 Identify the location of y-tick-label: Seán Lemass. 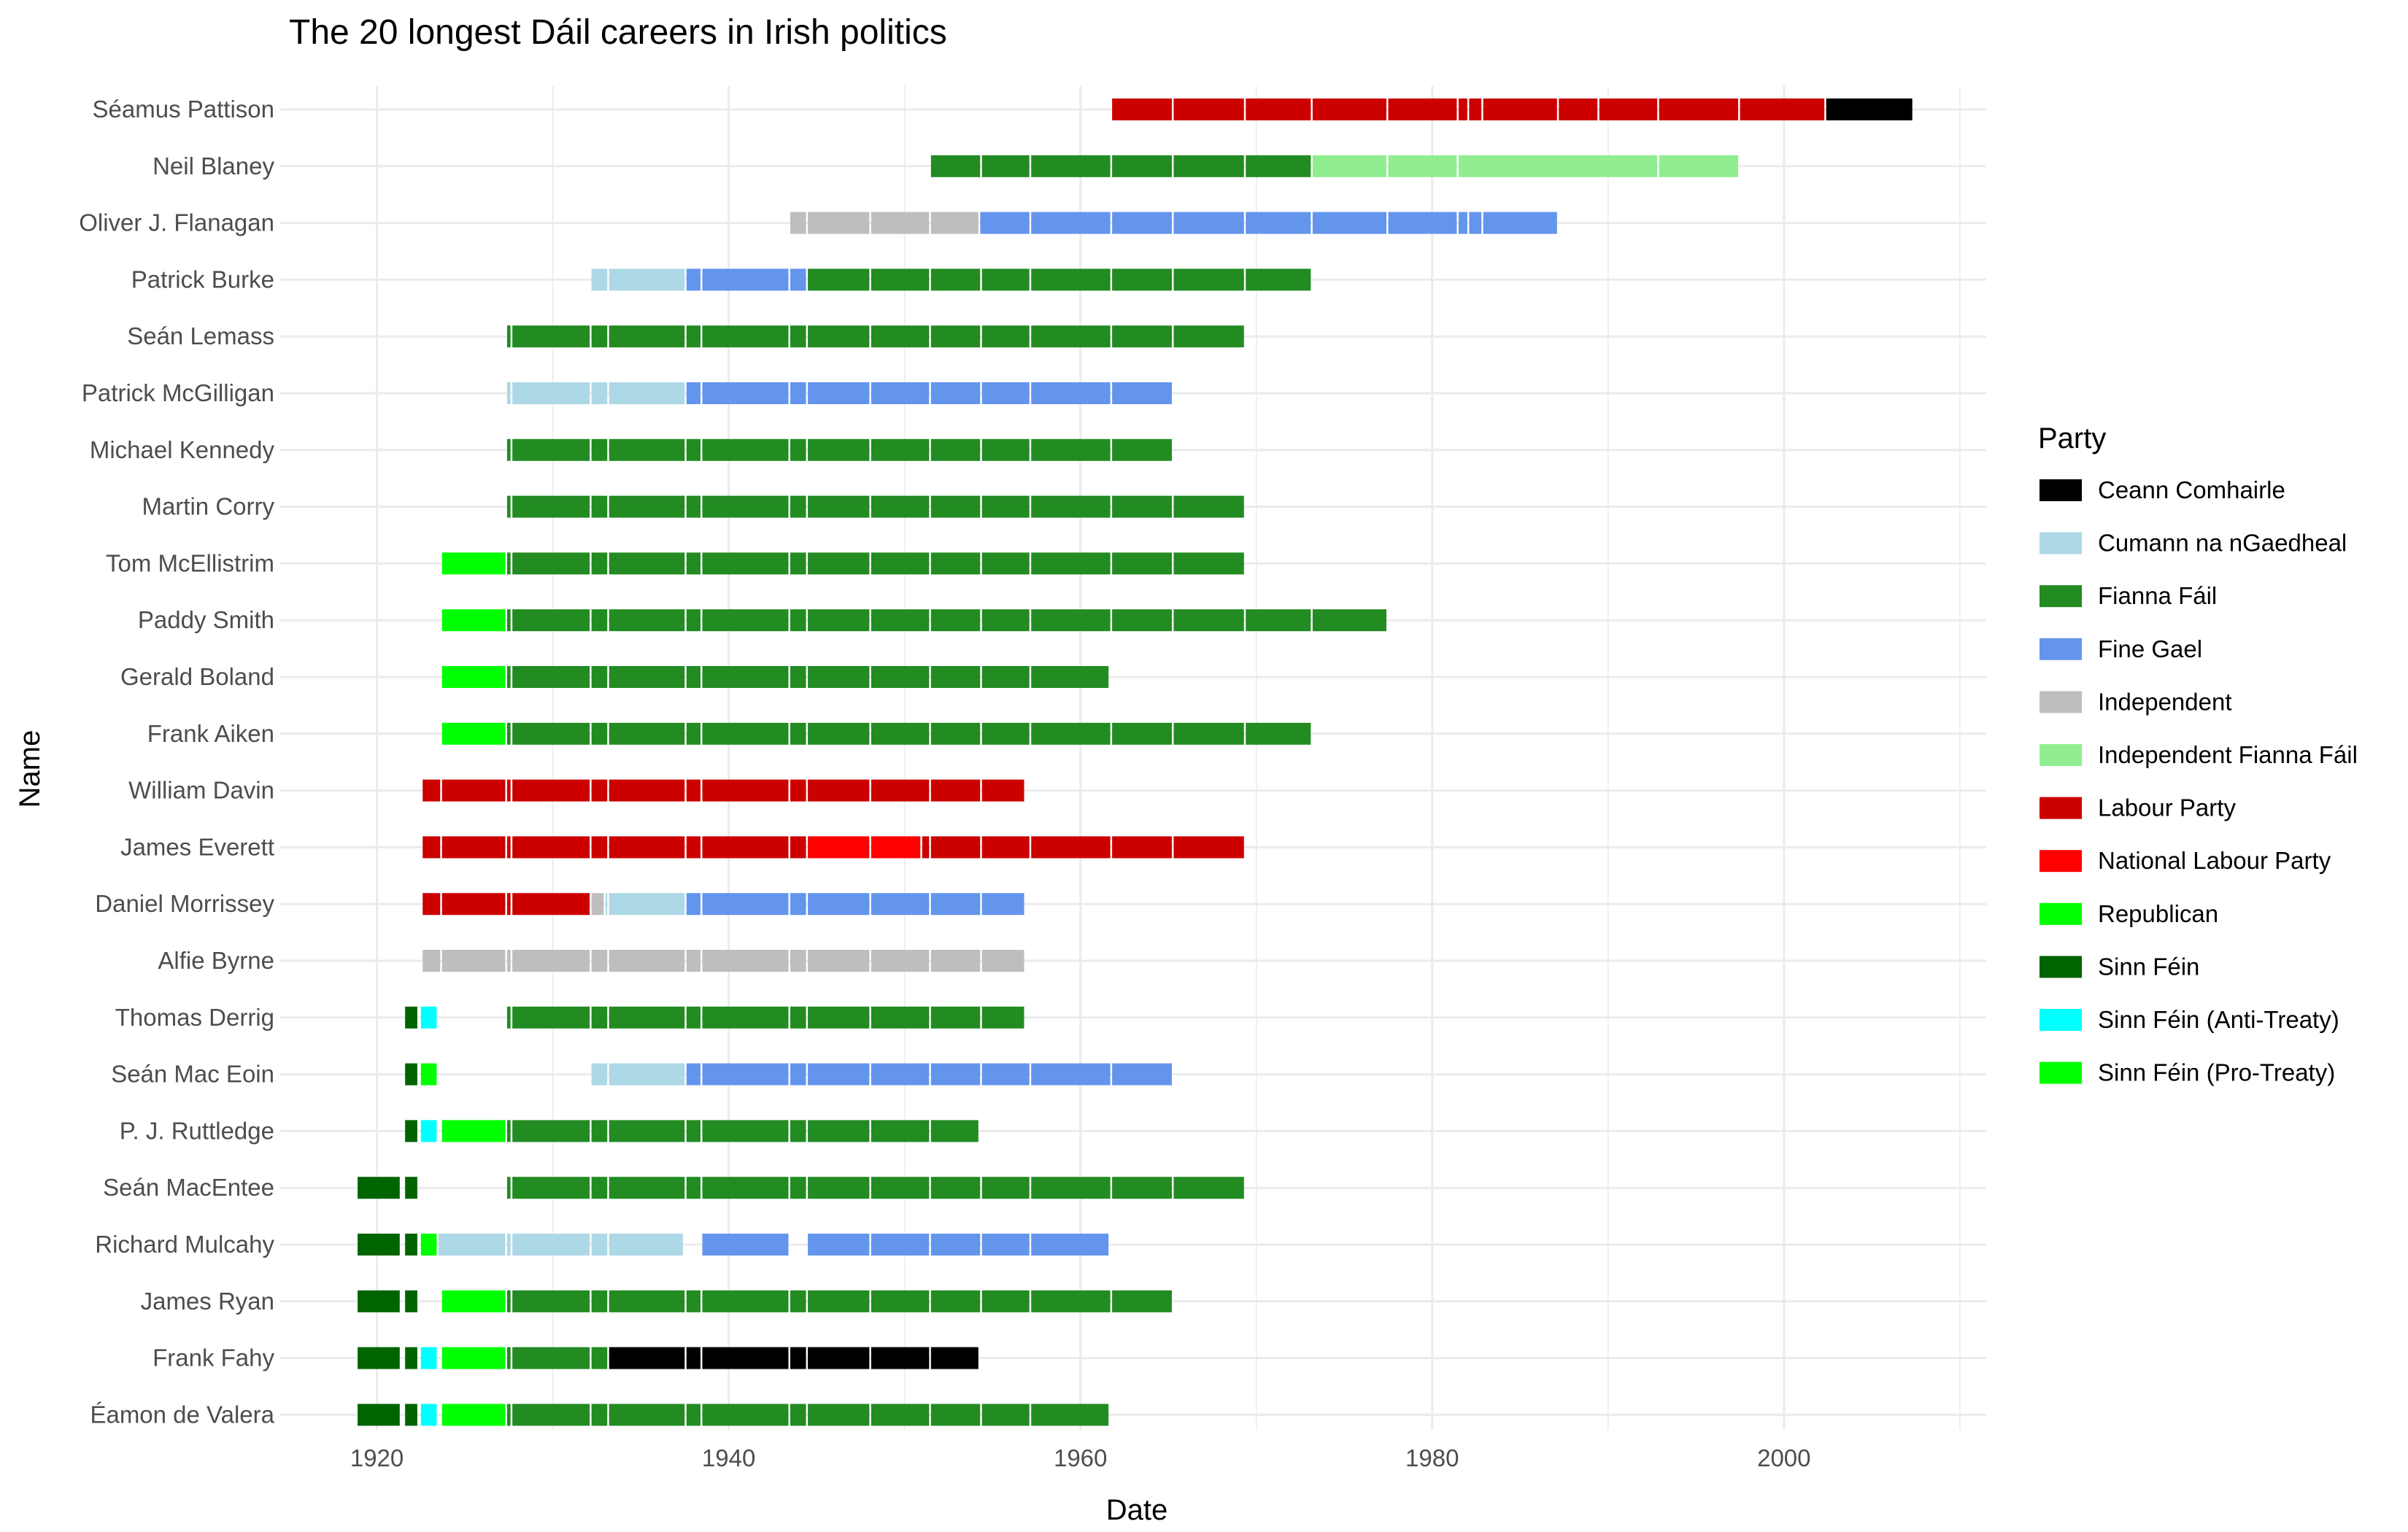
(200, 336).